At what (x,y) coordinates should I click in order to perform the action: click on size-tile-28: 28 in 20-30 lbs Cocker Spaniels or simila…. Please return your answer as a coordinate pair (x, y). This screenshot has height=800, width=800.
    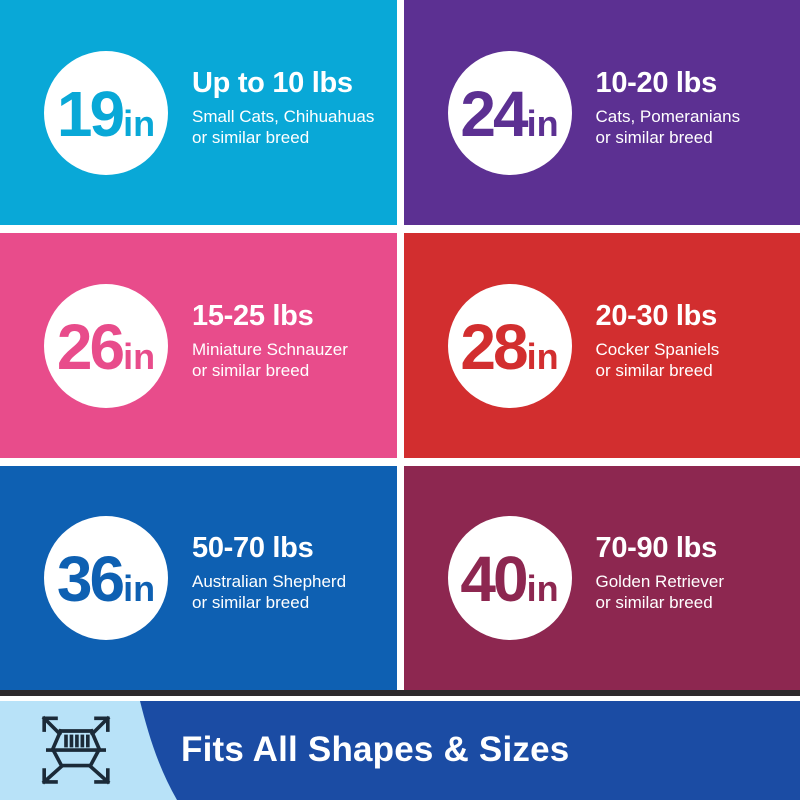
    Looking at the image, I should click on (601, 345).